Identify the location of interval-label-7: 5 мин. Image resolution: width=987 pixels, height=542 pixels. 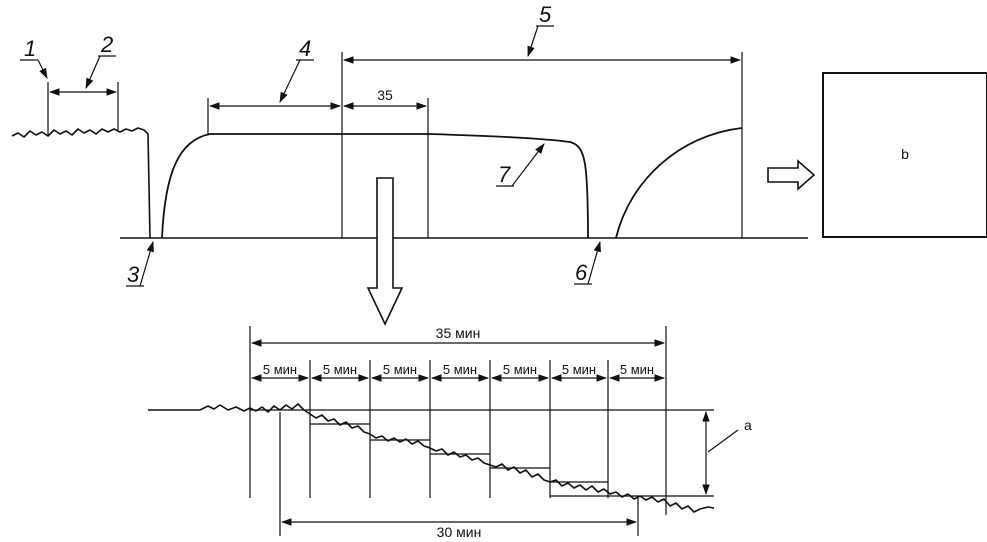
(637, 369).